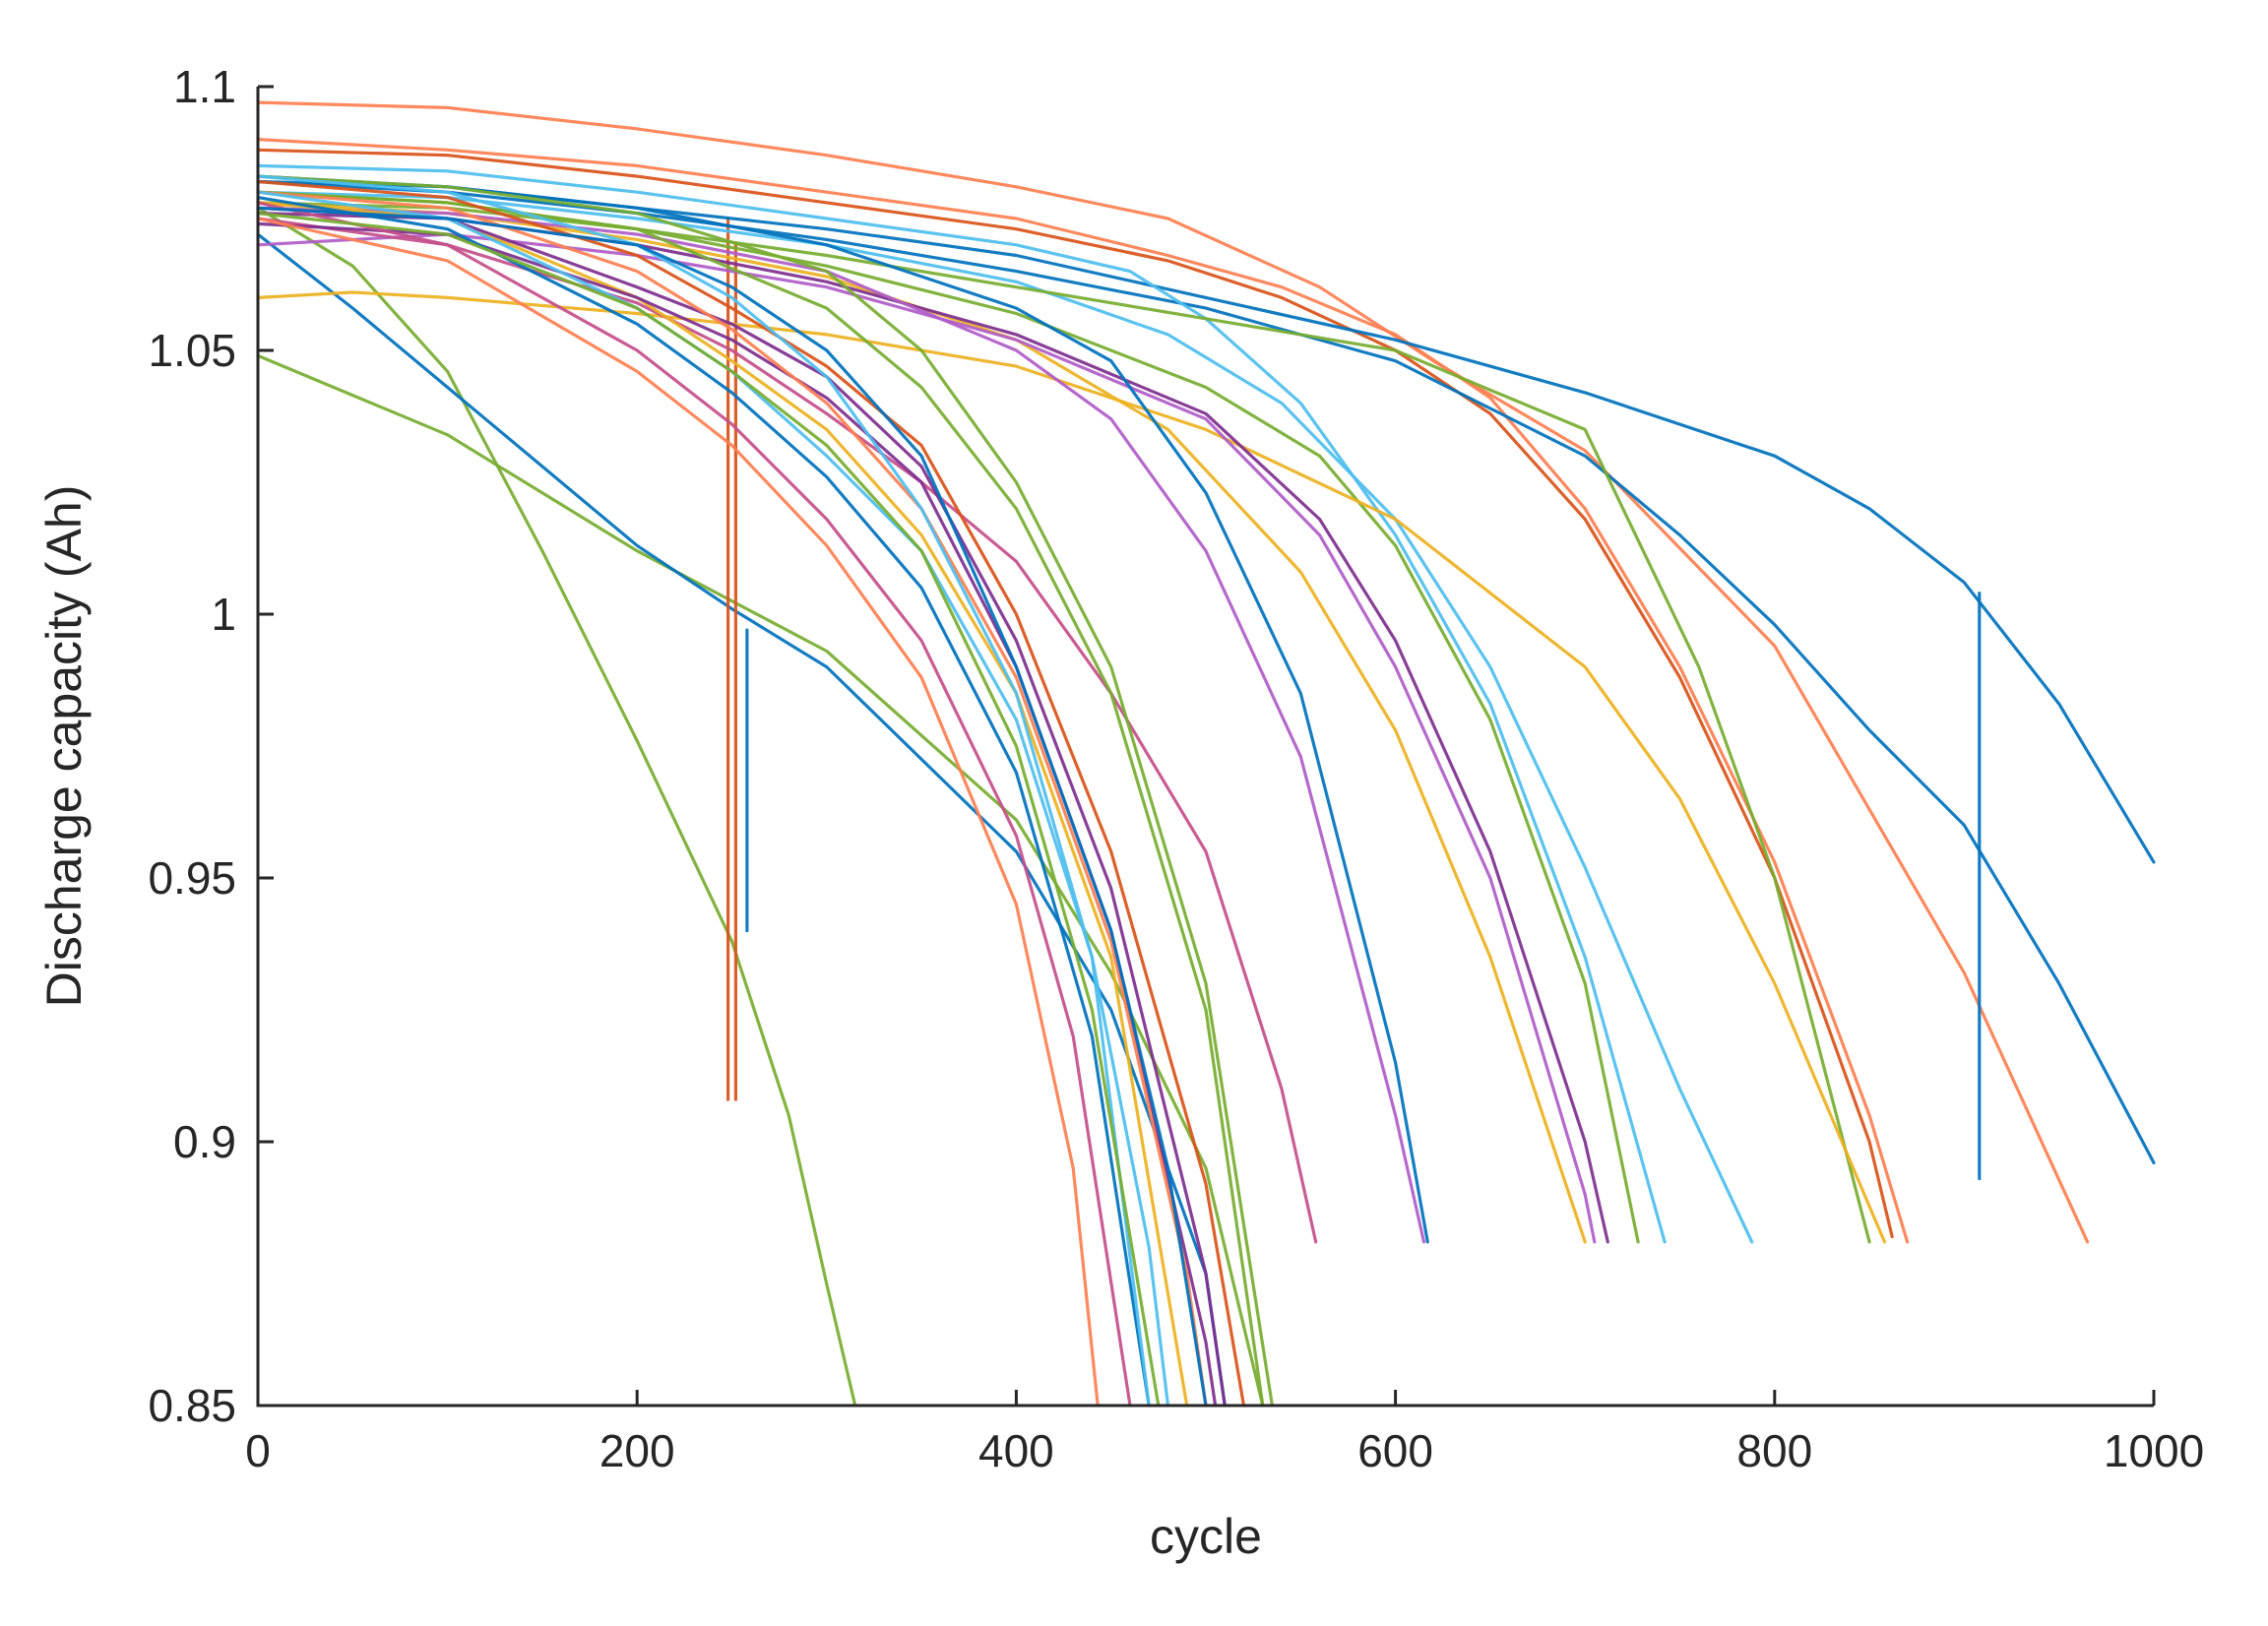 This screenshot has width=2268, height=1626. What do you see at coordinates (258, 1450) in the screenshot?
I see `x-tick-label: 0` at bounding box center [258, 1450].